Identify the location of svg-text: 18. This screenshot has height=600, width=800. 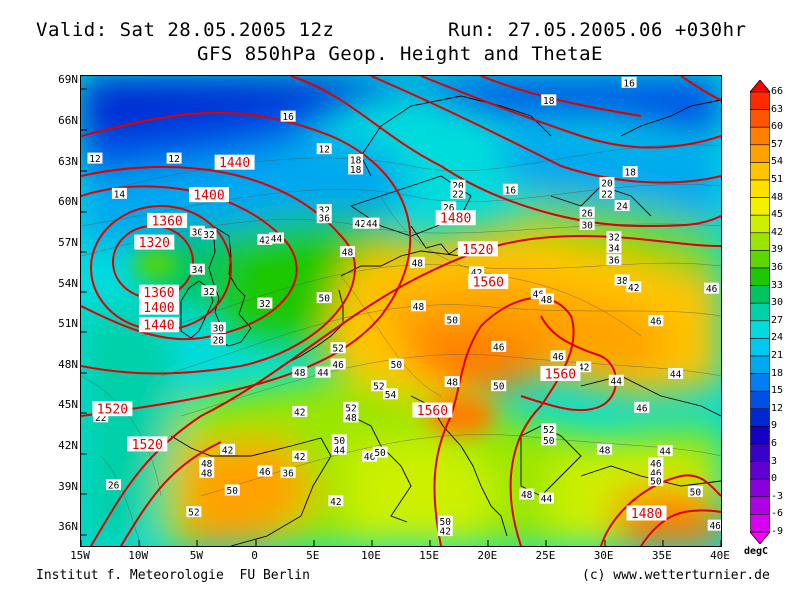
(356, 160).